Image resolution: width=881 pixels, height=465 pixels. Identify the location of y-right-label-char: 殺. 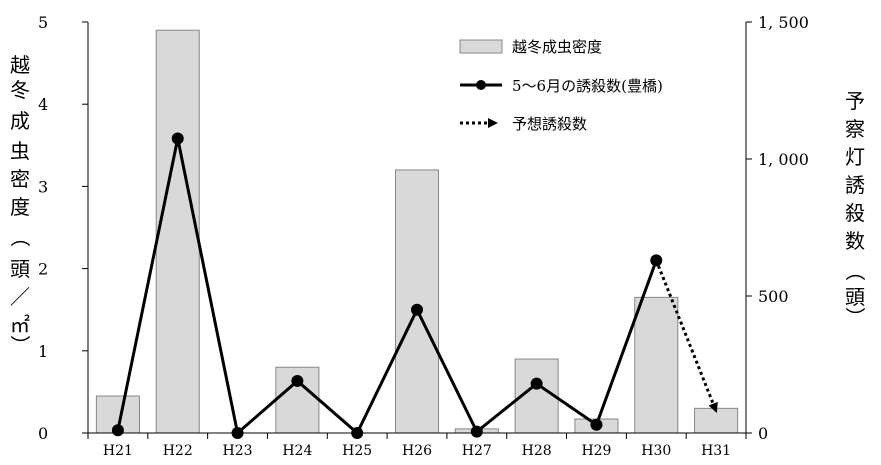
(855, 213).